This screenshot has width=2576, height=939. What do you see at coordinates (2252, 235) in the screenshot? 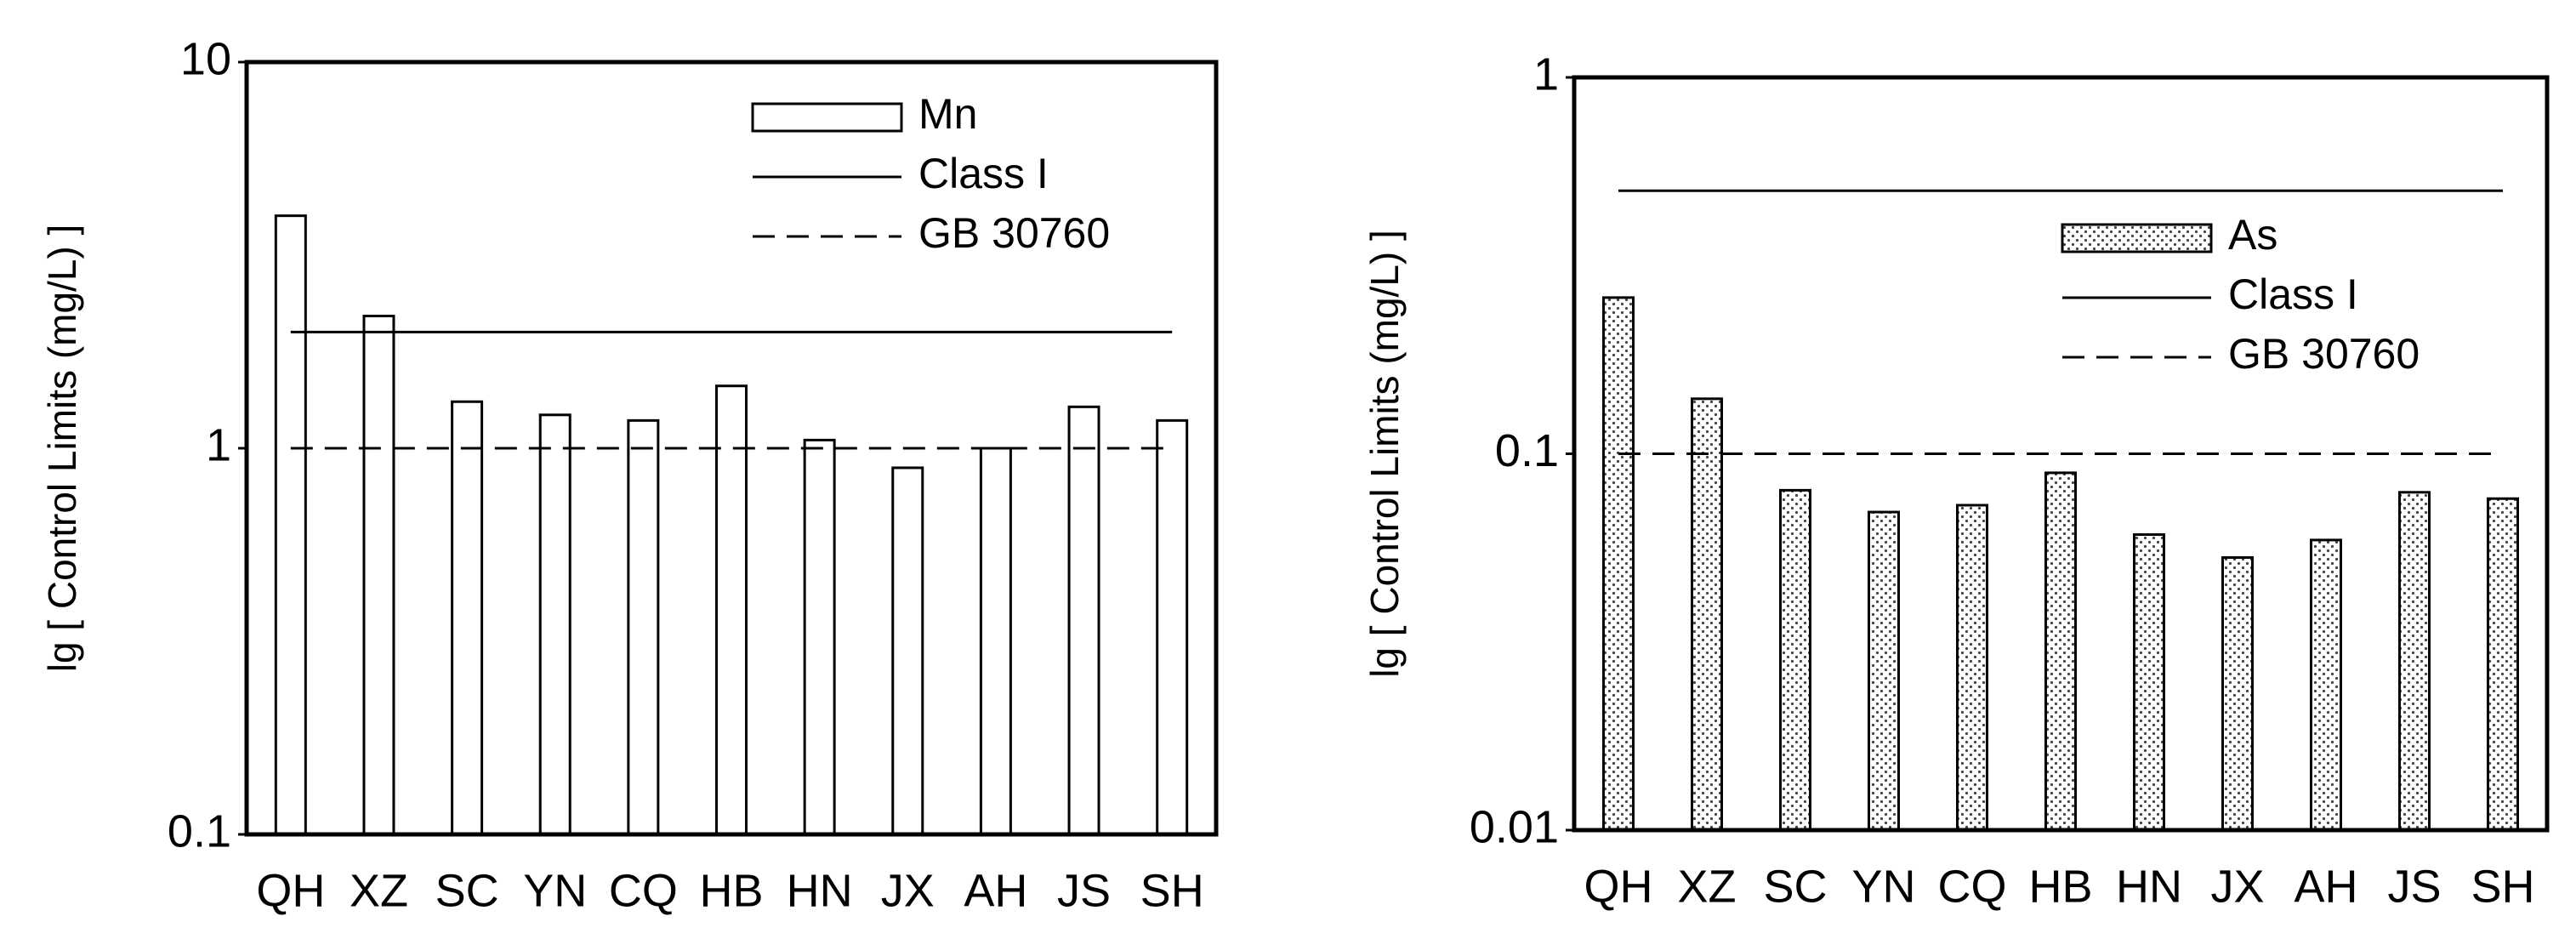
I see `legend-label: As` at bounding box center [2252, 235].